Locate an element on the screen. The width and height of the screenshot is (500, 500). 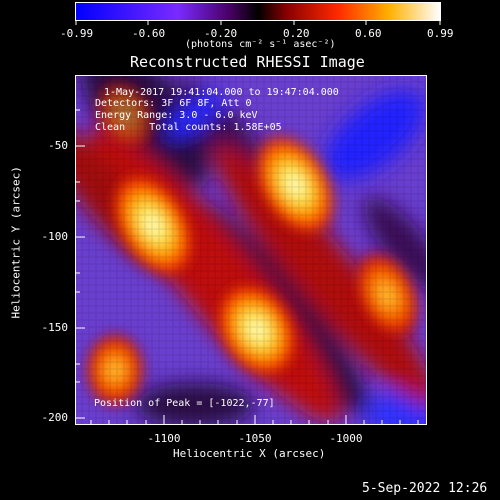
overlay-clean-counts: Clean Total counts: 1.58E+05 is located at coordinates (188, 127).